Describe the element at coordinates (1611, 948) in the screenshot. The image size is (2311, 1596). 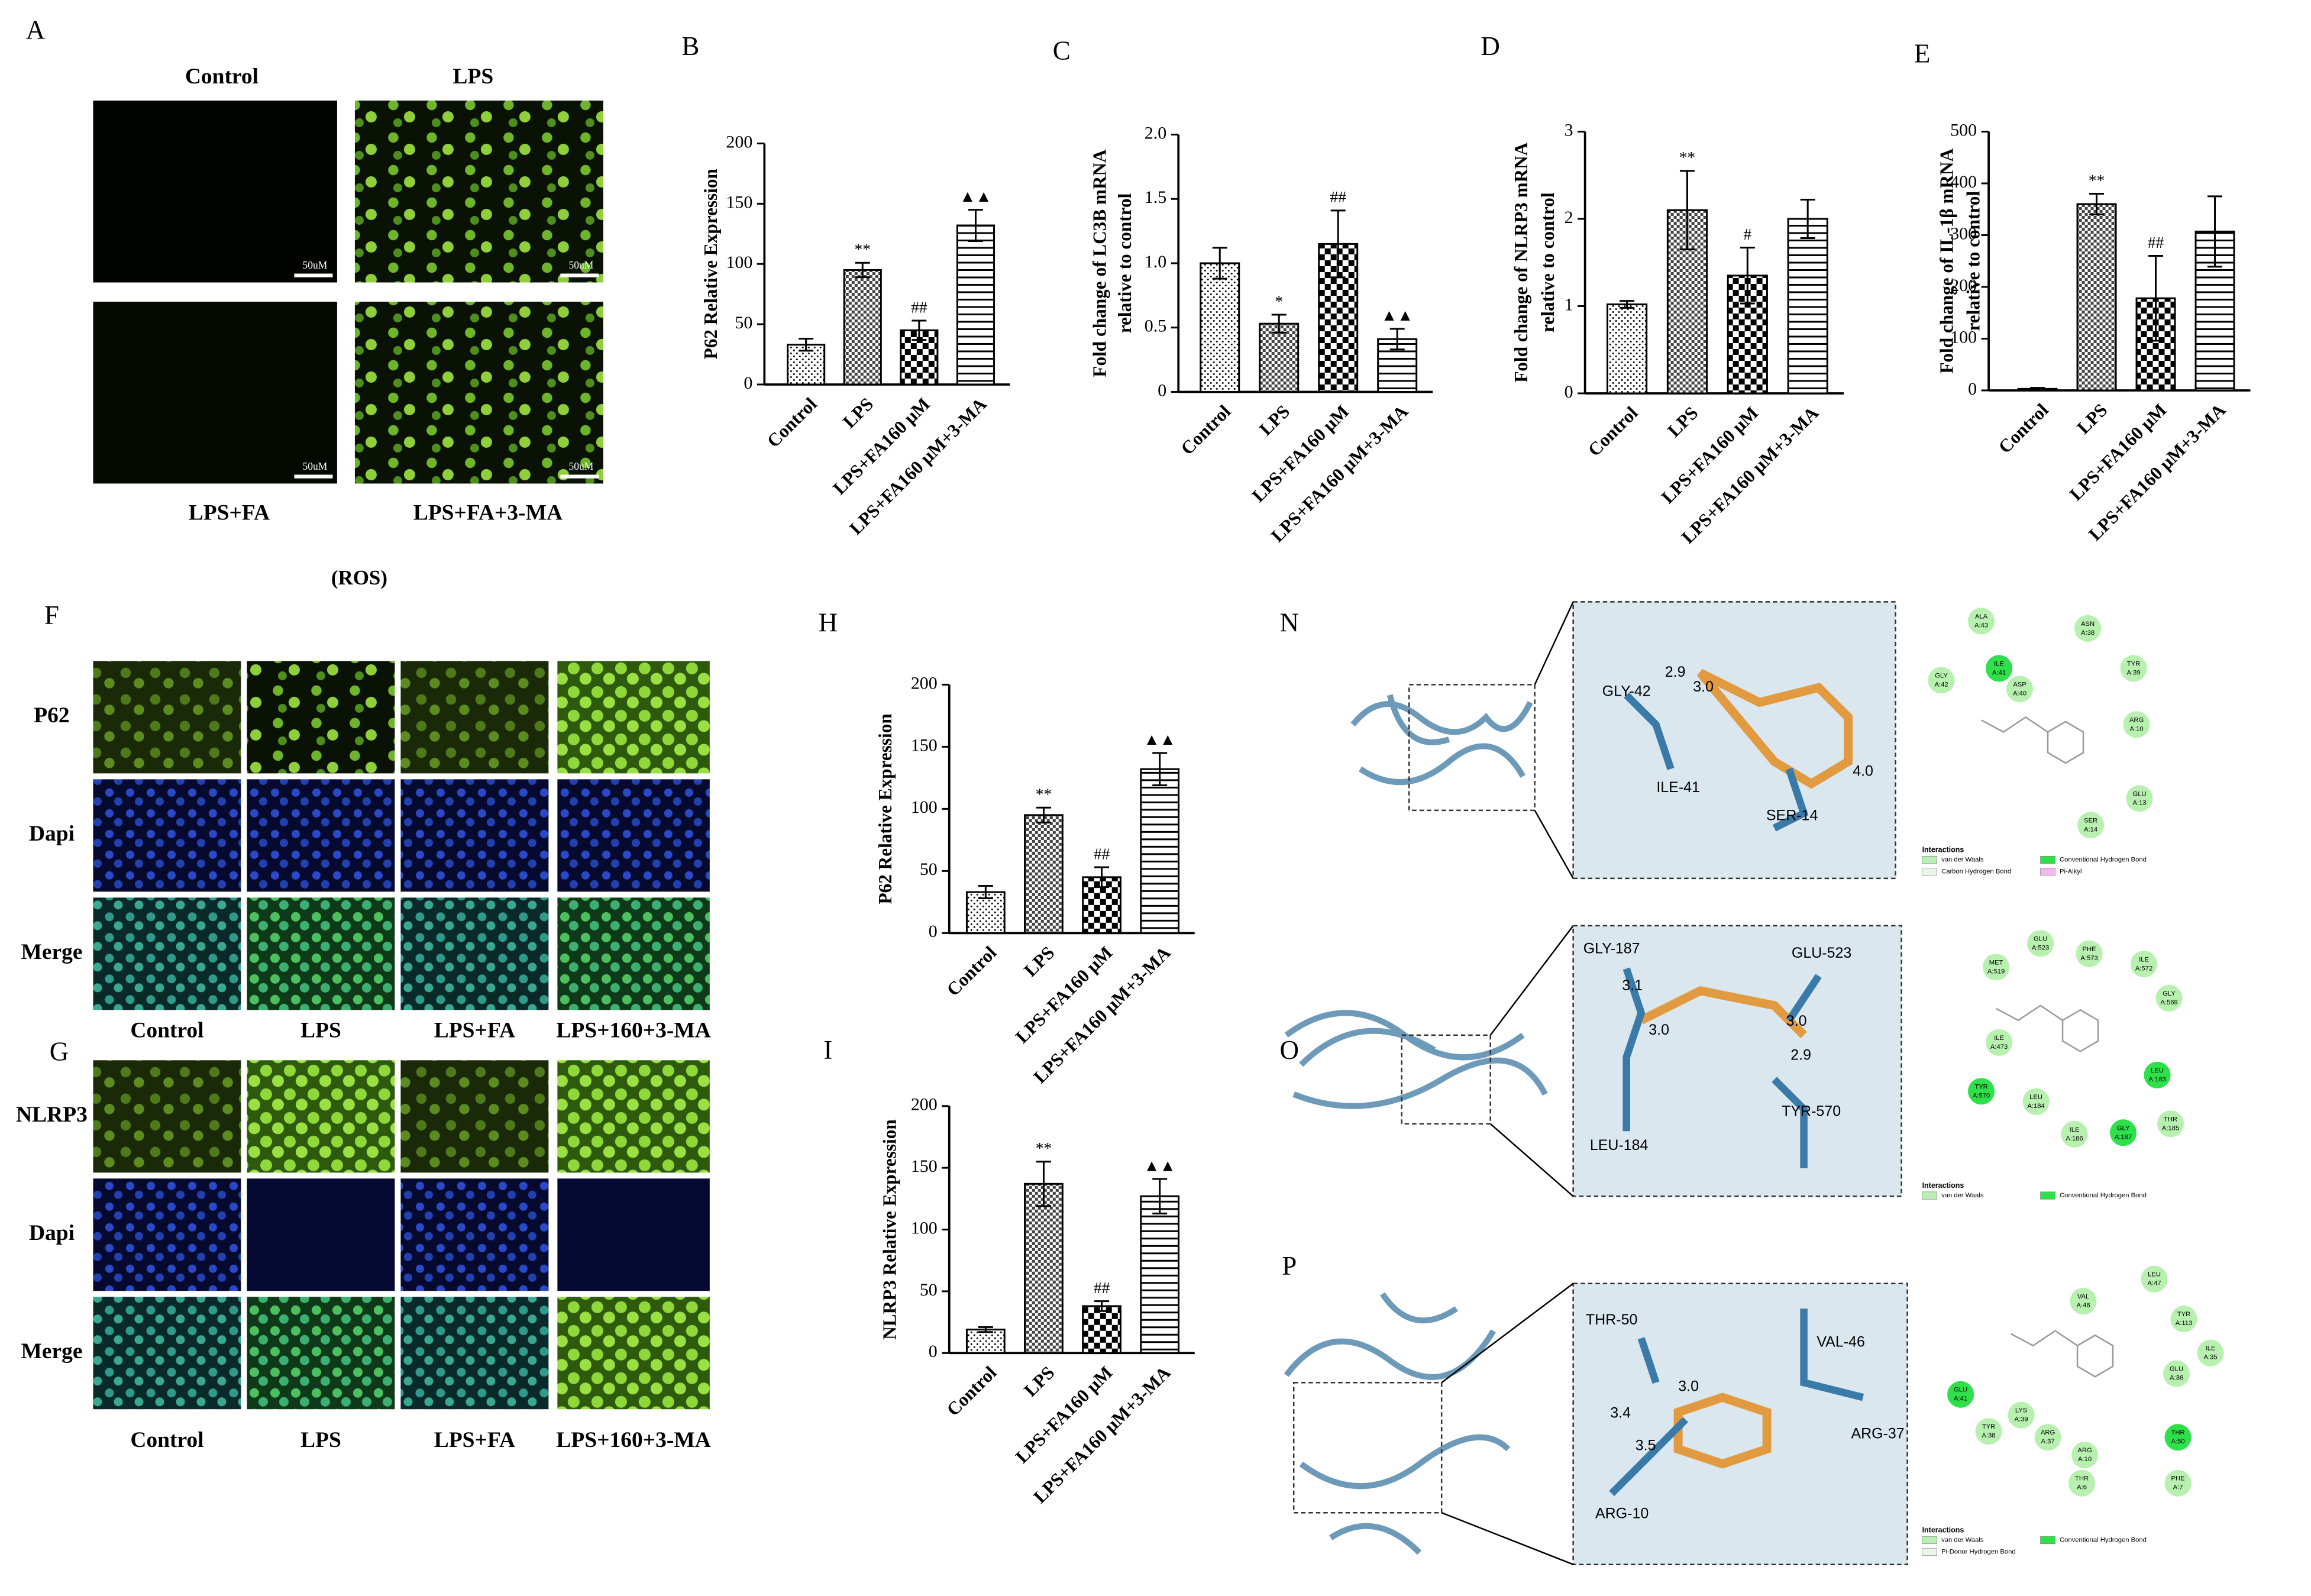
I see `residue-label: GLY-187` at that location.